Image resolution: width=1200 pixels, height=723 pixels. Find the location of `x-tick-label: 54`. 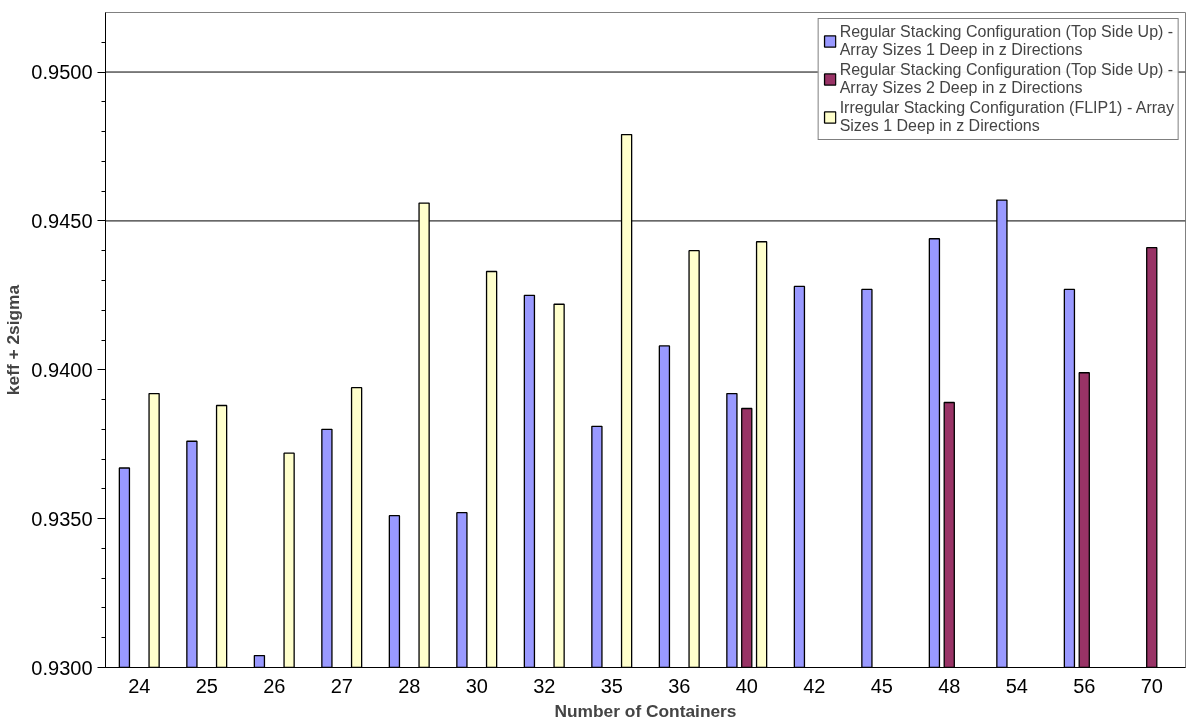

x-tick-label: 54 is located at coordinates (1016, 685).